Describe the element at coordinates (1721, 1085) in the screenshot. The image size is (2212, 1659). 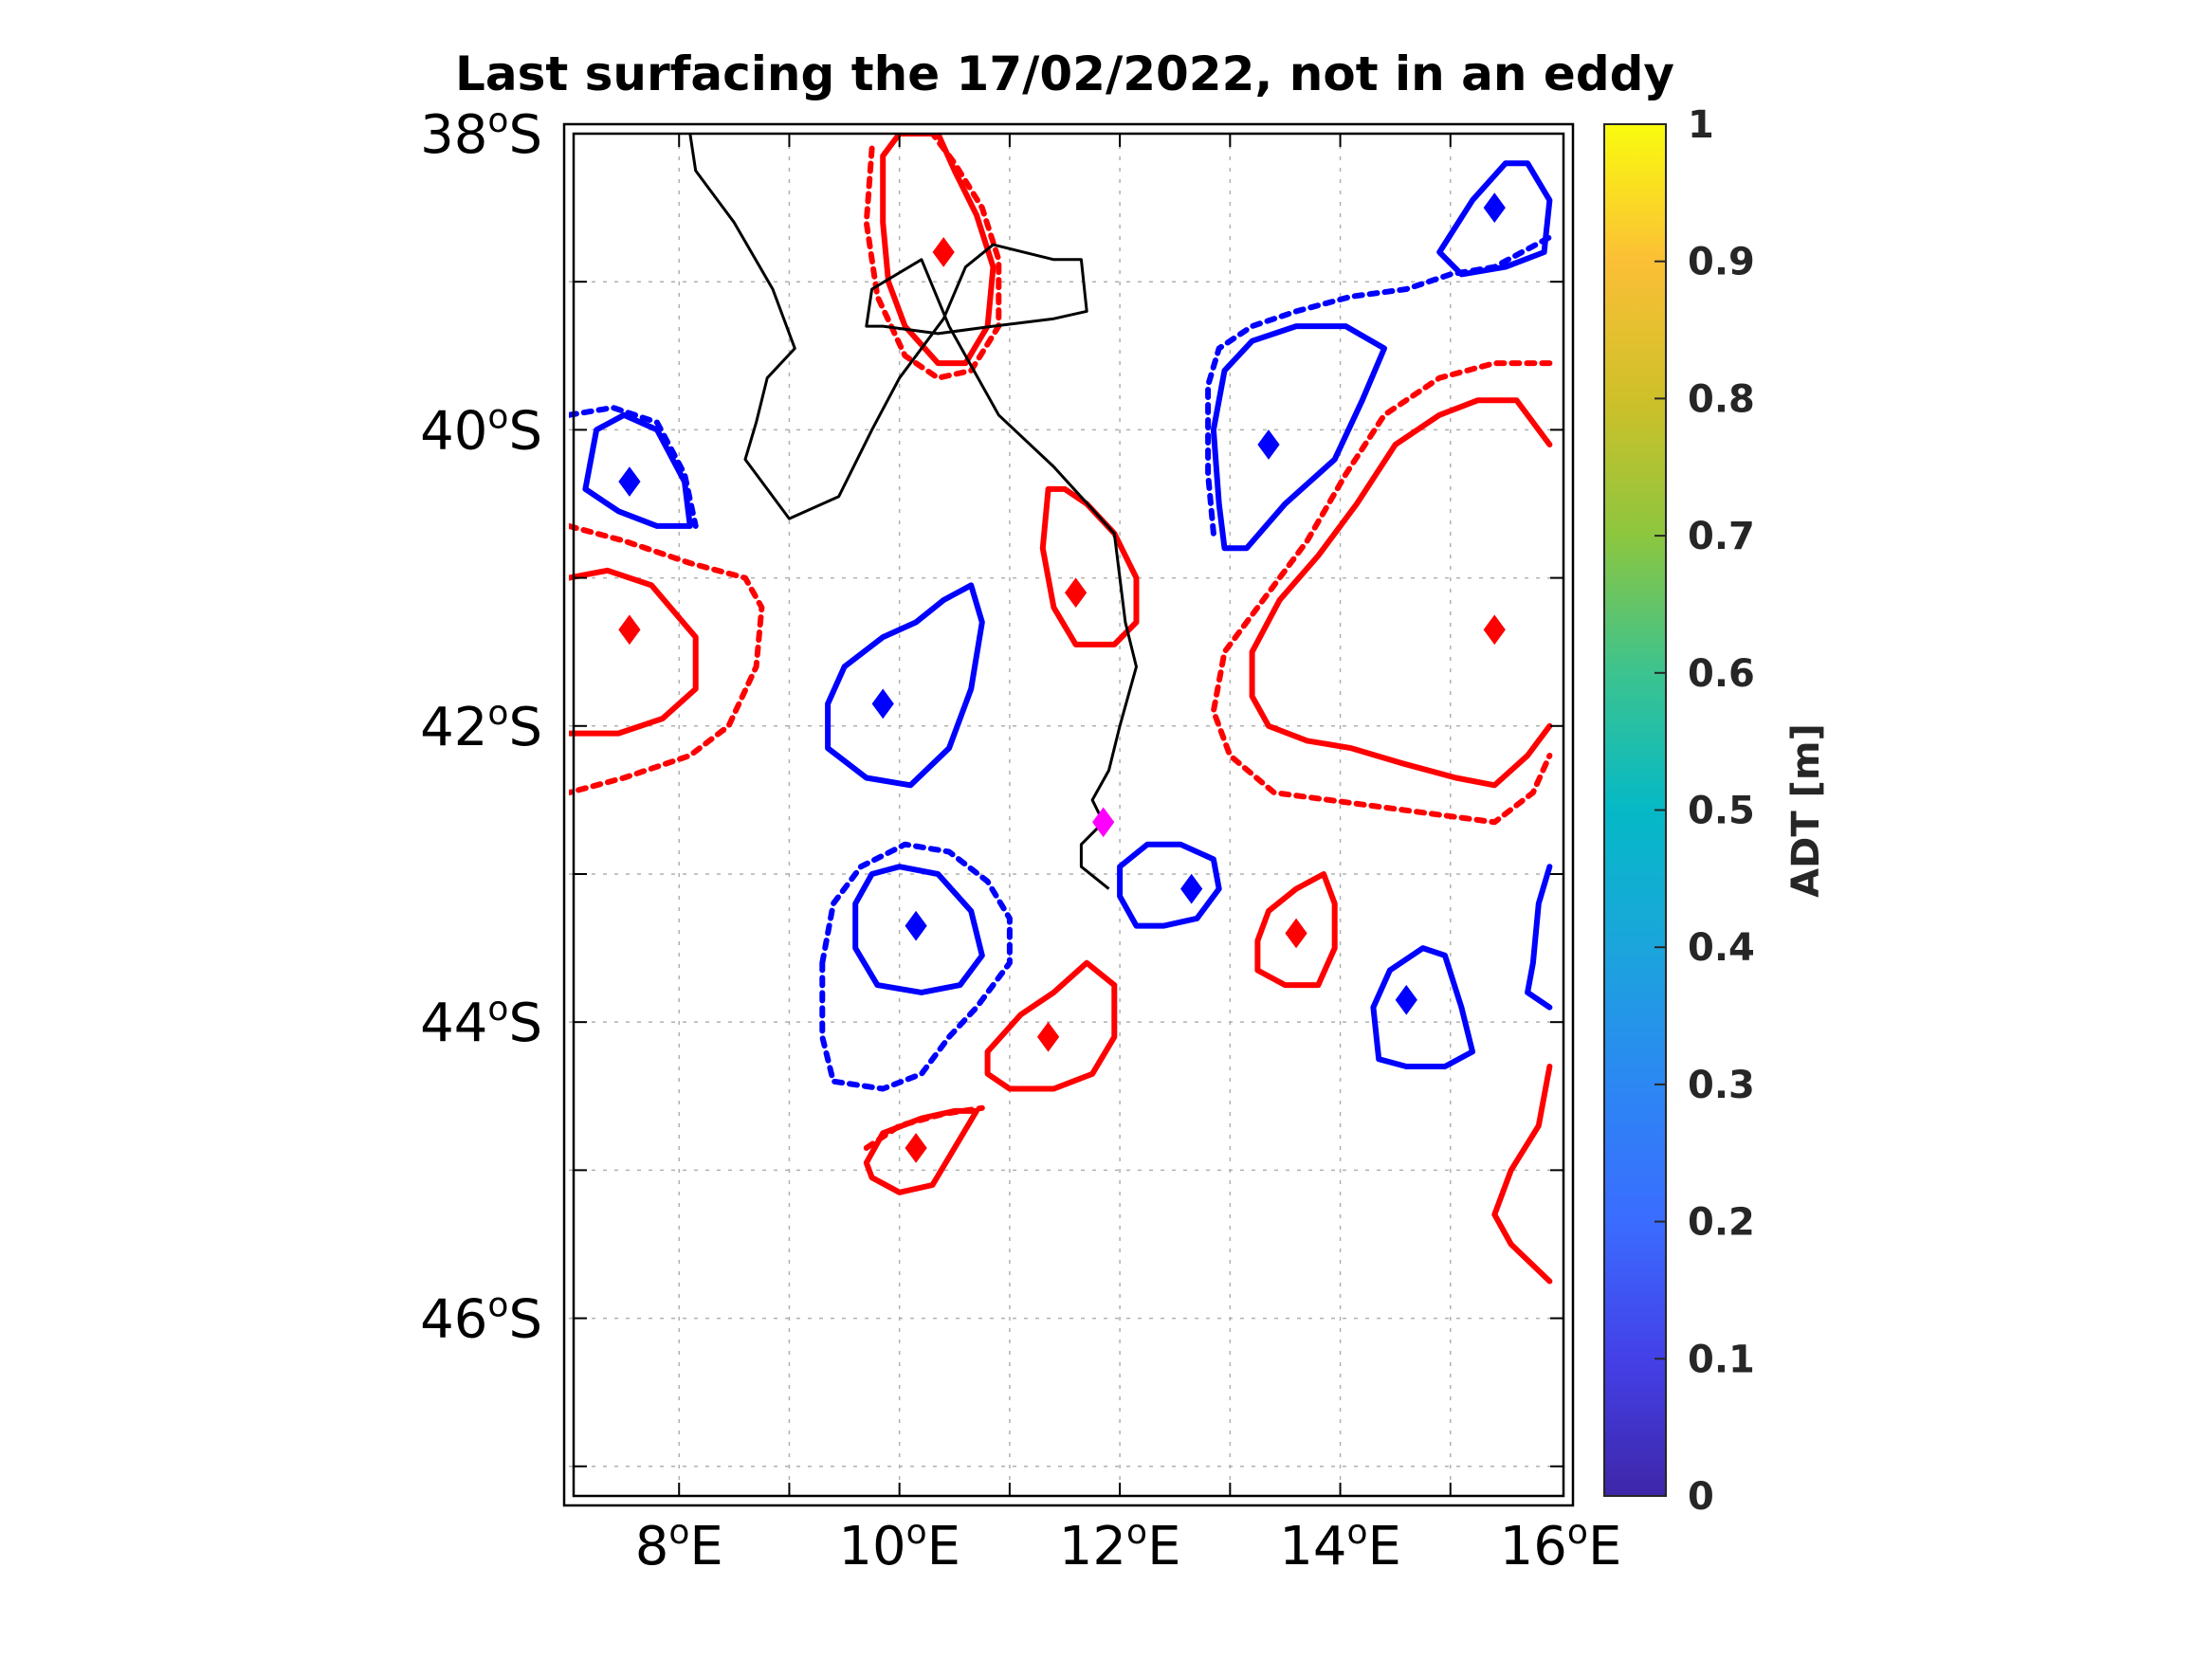
I see `colorbar-tick-label: 0.3` at that location.